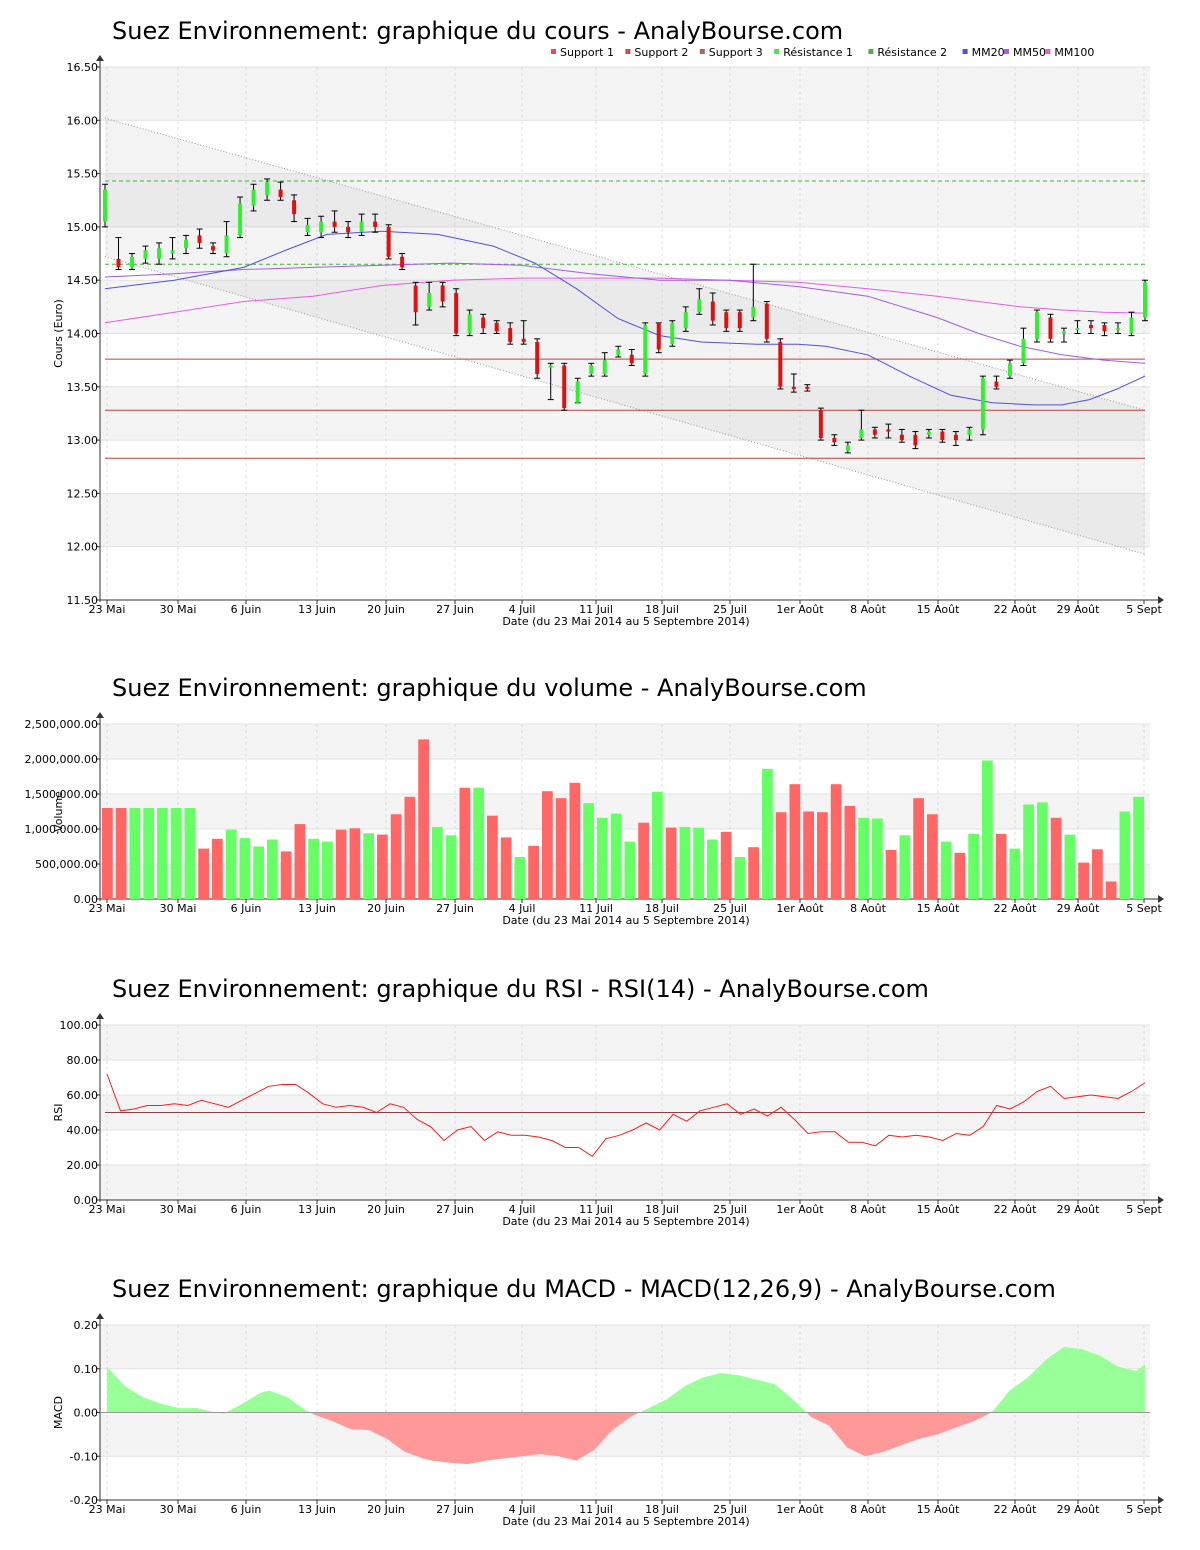 This screenshot has width=1200, height=1550. What do you see at coordinates (246, 1509) in the screenshot?
I see `x-tick-label: 6 Juin` at bounding box center [246, 1509].